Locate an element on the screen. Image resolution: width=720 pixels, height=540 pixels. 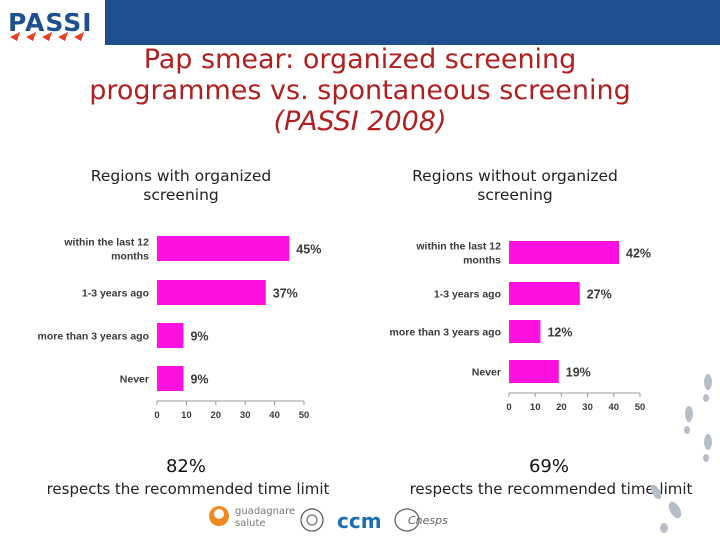
logo1-line1: guadagnare is located at coordinates (265, 511).